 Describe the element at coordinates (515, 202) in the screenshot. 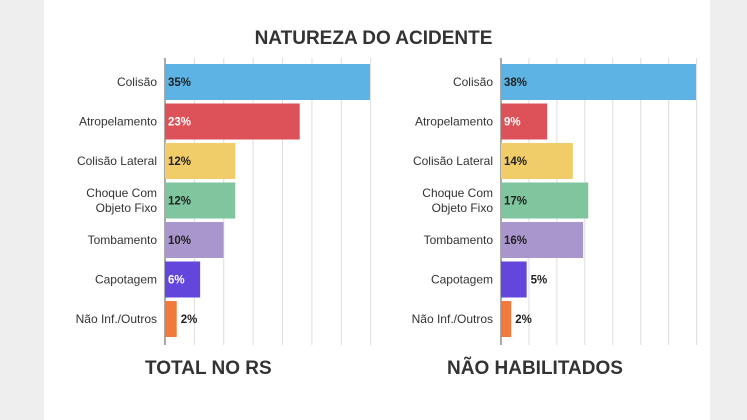

I see `value-label: 17%` at that location.